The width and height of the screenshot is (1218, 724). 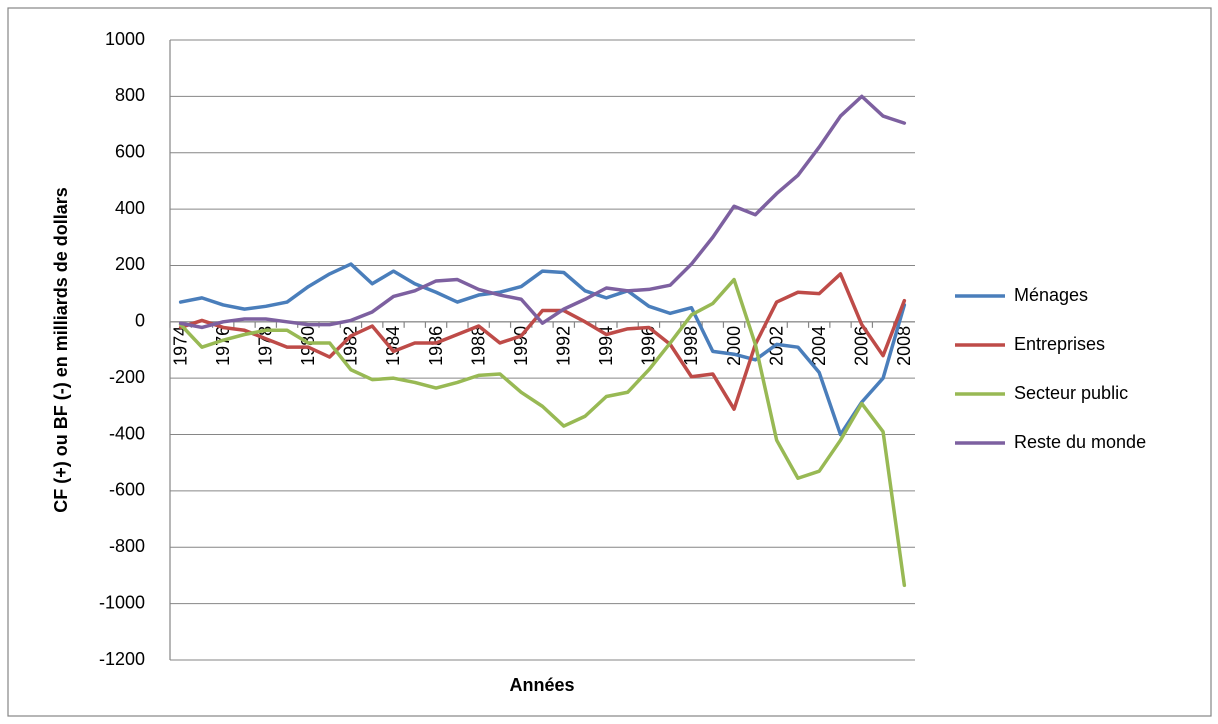 I want to click on x-tick-label: 1998, so click(x=691, y=346).